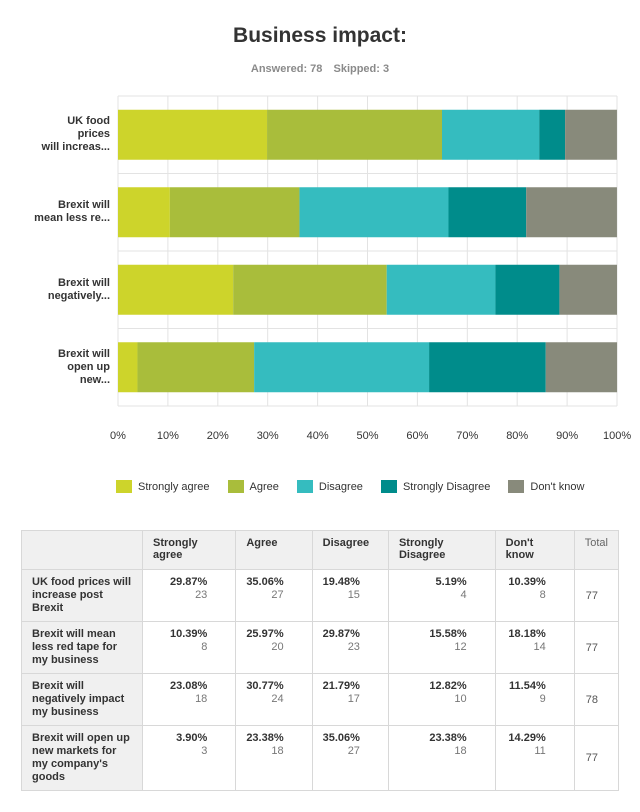 The image size is (640, 812). I want to click on table-cell: 12.82% 10, so click(441, 699).